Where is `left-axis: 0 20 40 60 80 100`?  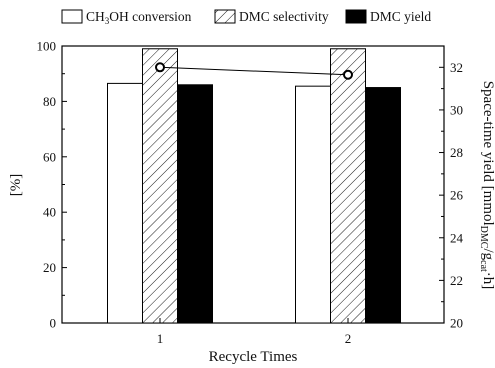 left-axis: 0 20 40 60 80 100 is located at coordinates (52, 185).